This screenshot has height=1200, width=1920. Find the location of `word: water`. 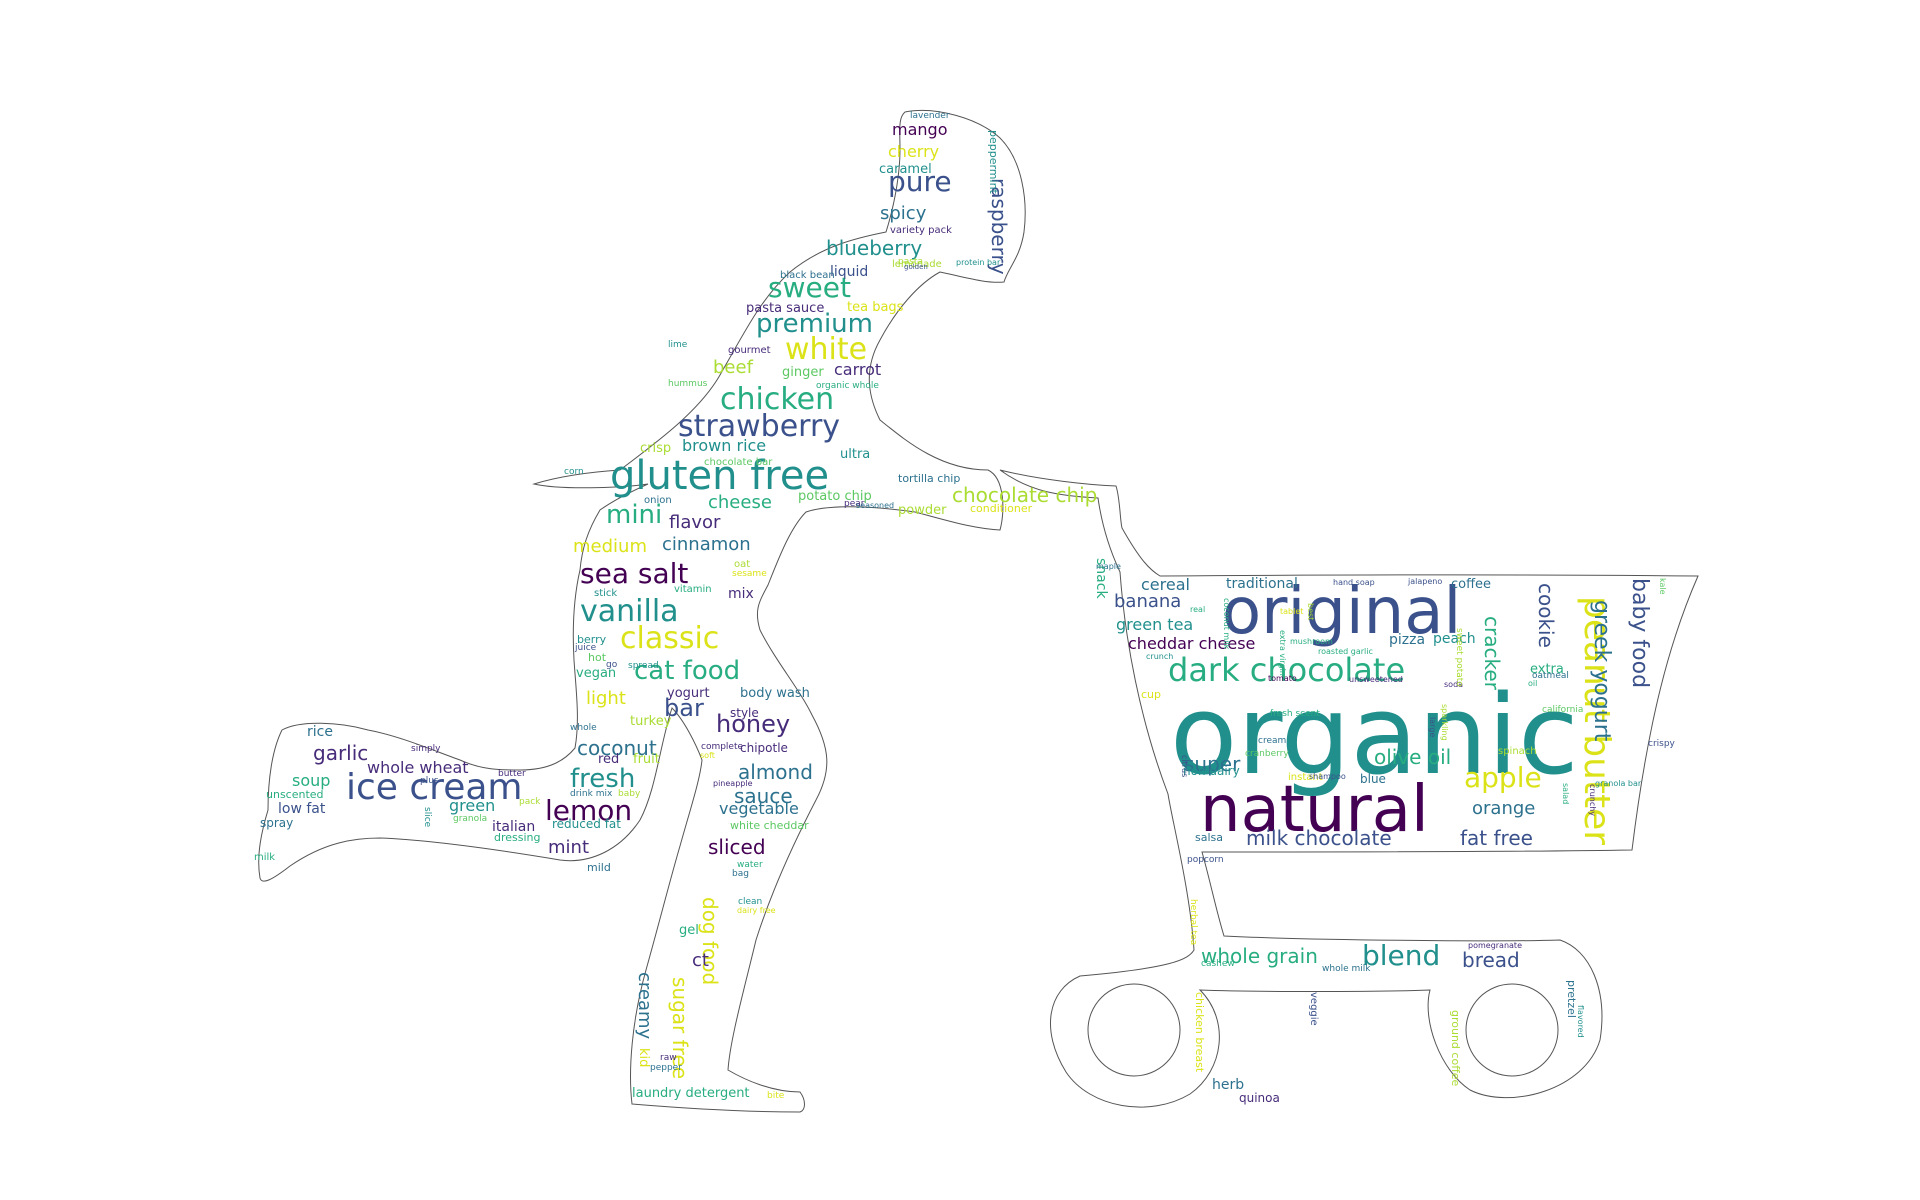

word: water is located at coordinates (750, 865).